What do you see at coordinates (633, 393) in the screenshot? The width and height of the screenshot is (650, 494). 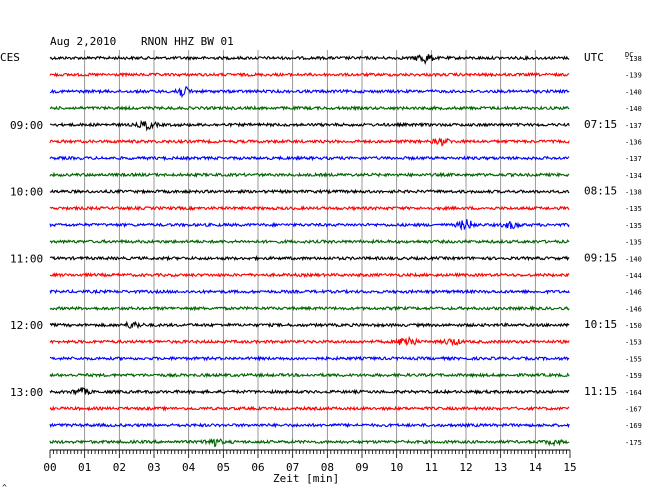 I see `dc-offset-label: -164` at bounding box center [633, 393].